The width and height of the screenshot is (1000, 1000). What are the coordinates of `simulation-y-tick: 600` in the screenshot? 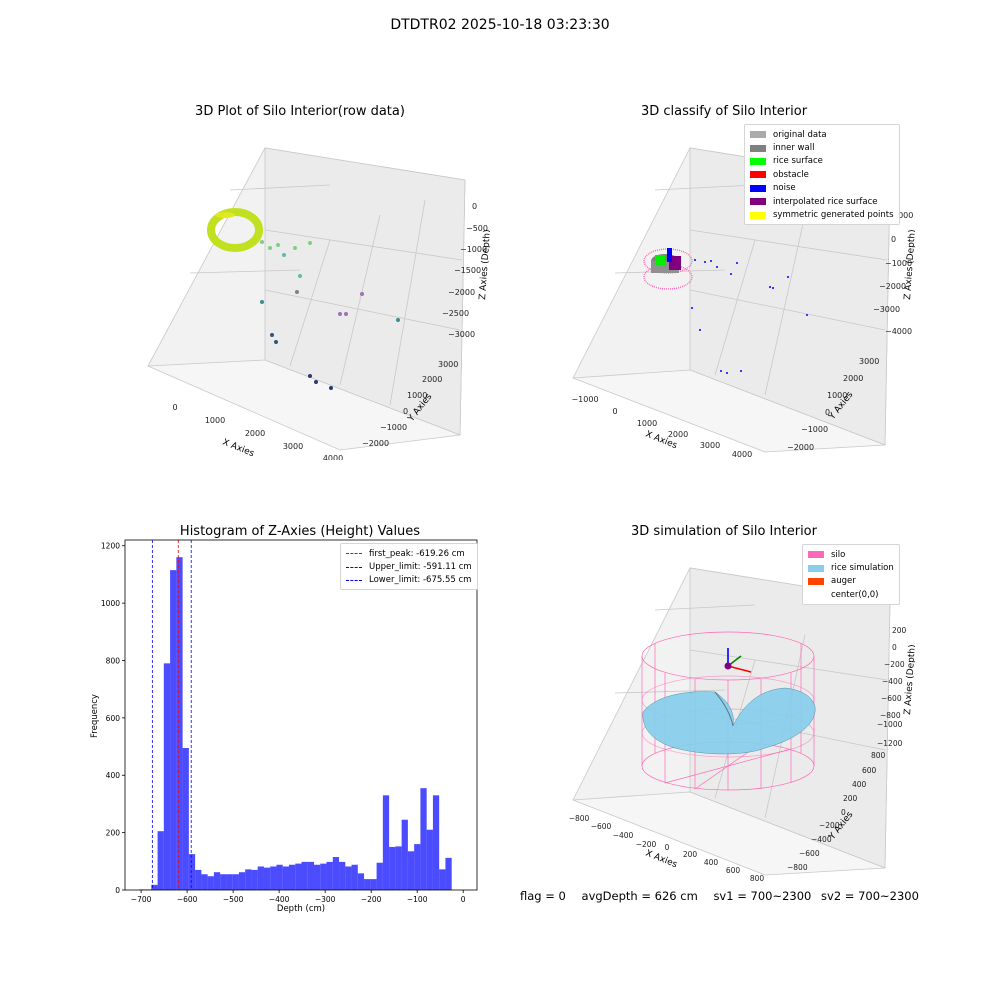 It's located at (869, 770).